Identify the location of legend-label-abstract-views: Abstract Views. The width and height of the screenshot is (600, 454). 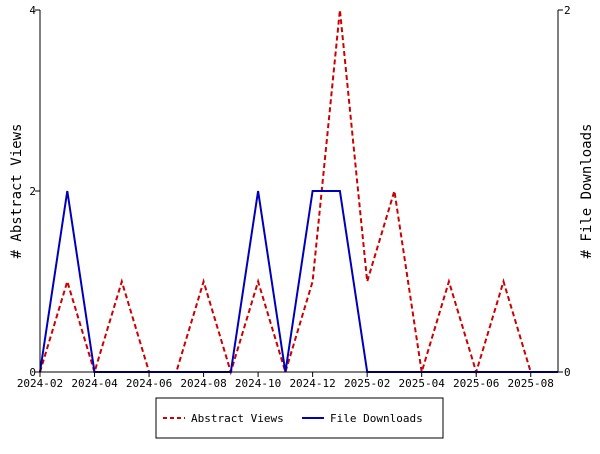
(237, 418).